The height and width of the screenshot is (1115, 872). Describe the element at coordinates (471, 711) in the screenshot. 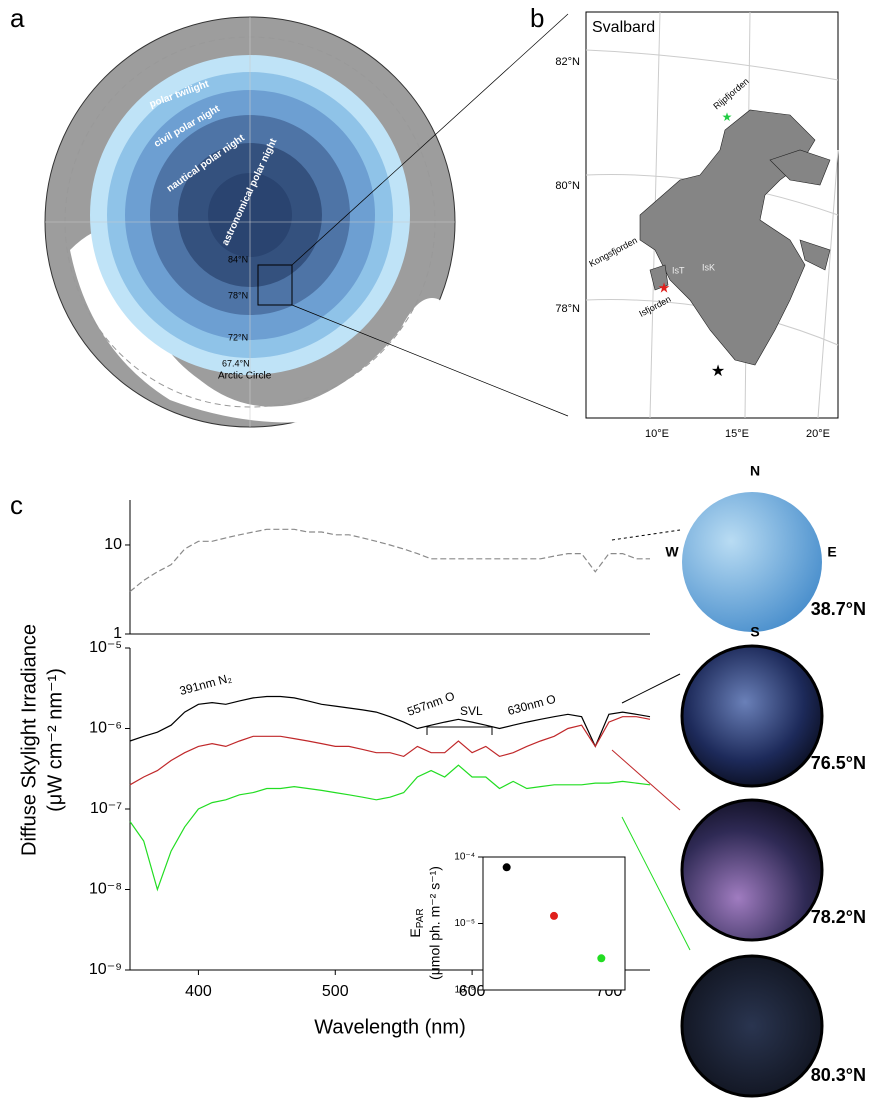

I see `annotation: SVL` at that location.